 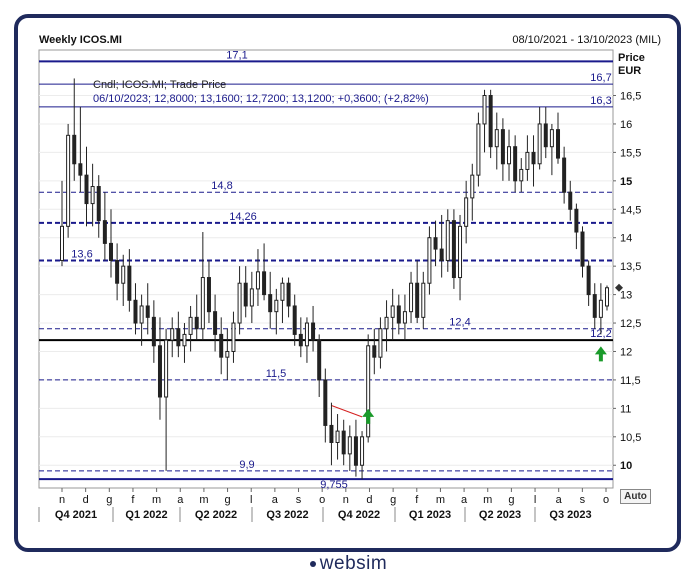 What do you see at coordinates (600, 78) in the screenshot?
I see `level-label: 16,7` at bounding box center [600, 78].